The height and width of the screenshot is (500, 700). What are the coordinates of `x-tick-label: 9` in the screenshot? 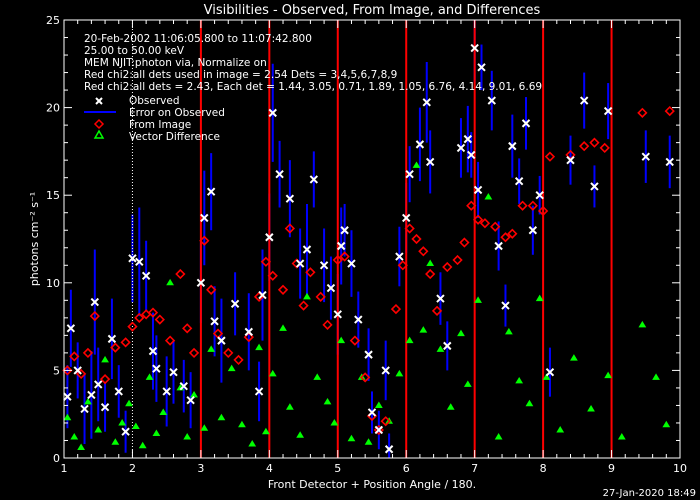 It's located at (611, 468).